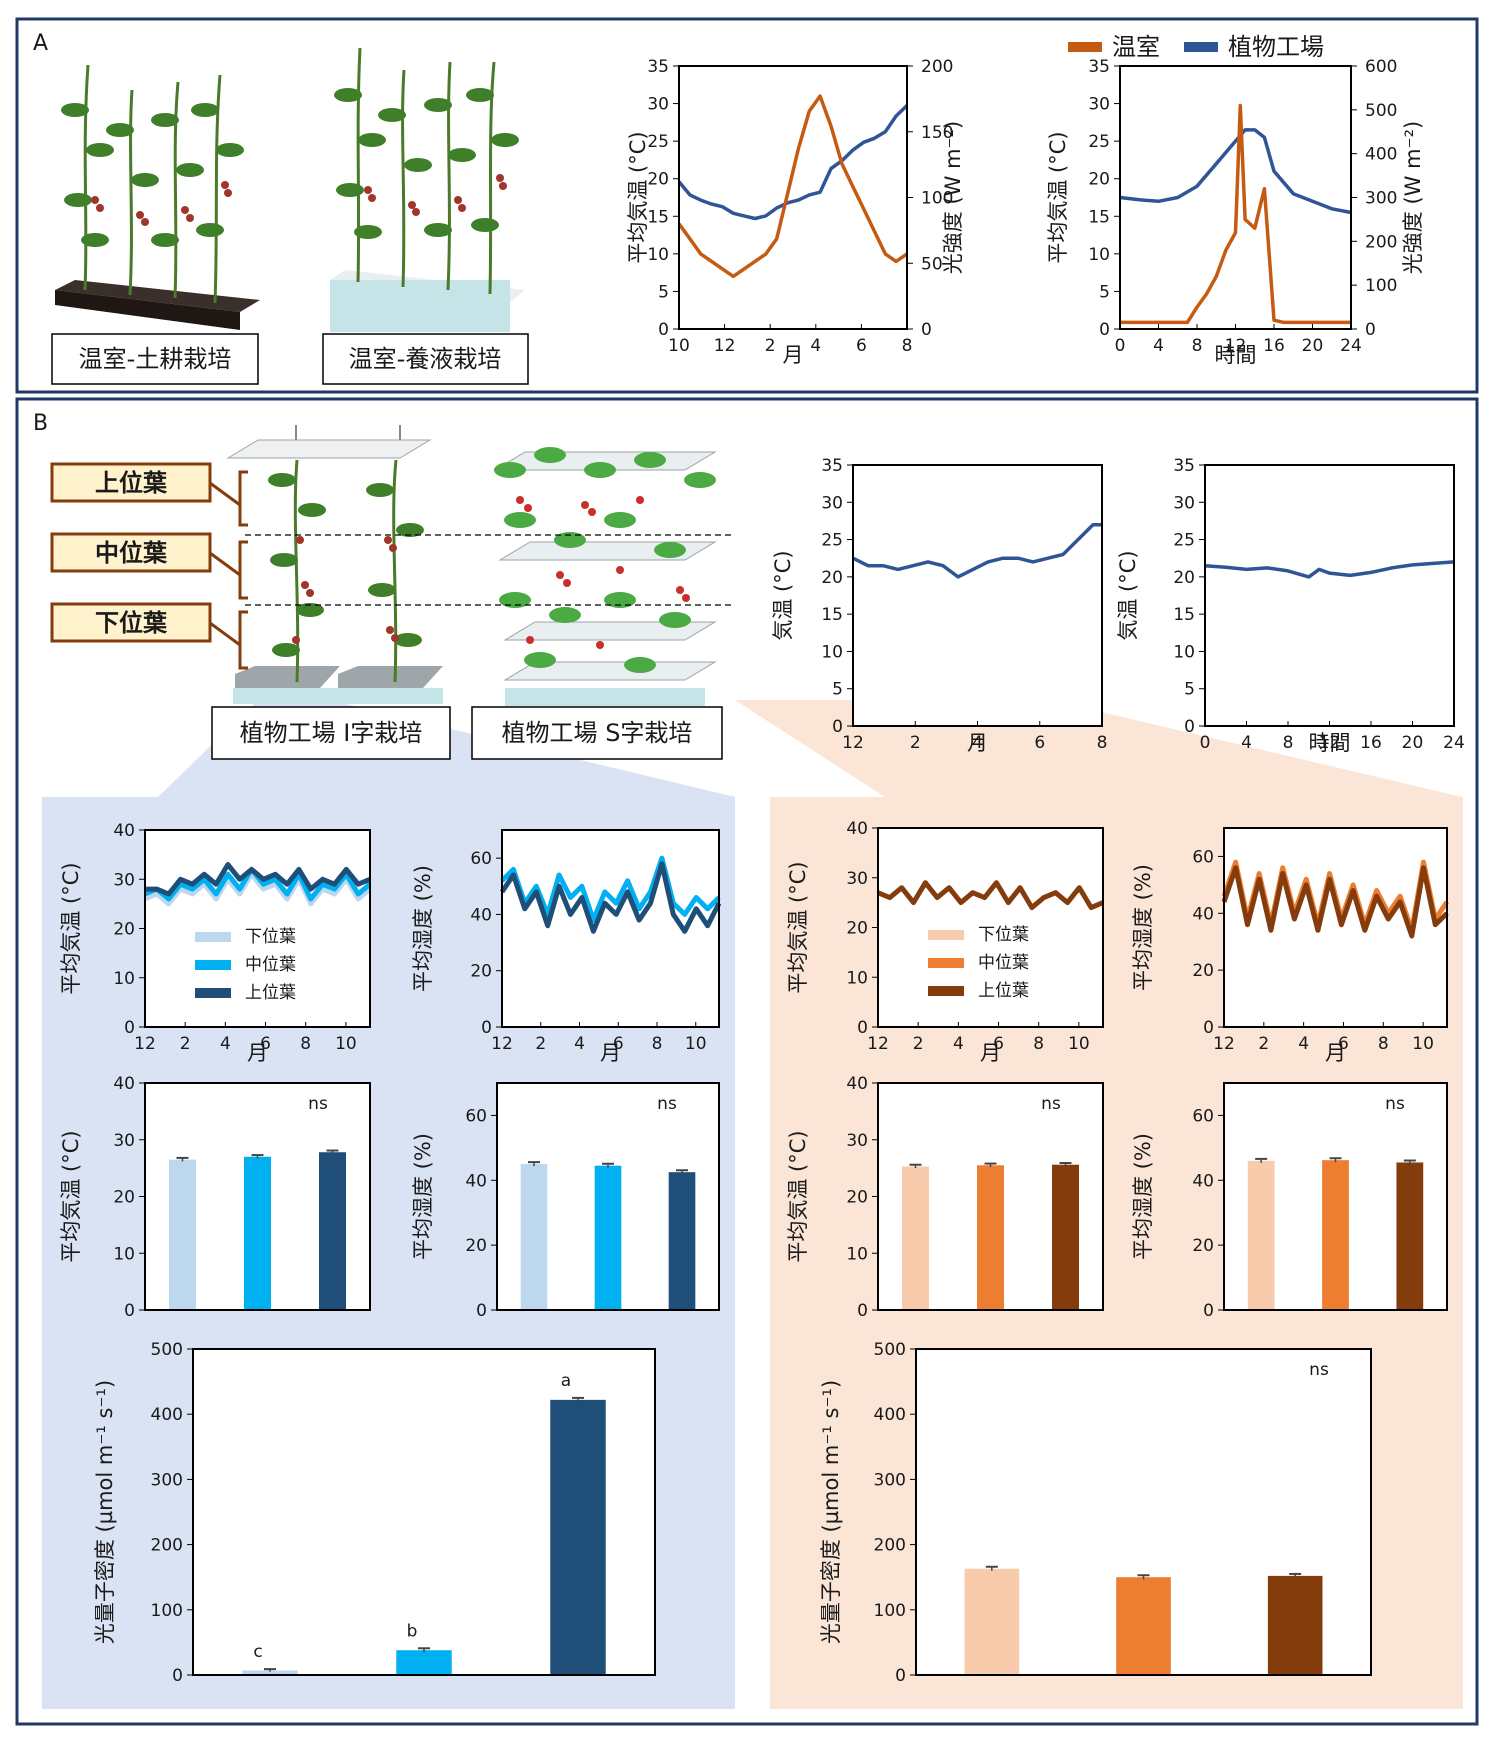 The height and width of the screenshot is (1746, 1500). I want to click on chart-pi: 0 100 200 300 400 500 光量子密度 (µmol m⁻¹ s⁻¹) c b a, so click(374, 1513).